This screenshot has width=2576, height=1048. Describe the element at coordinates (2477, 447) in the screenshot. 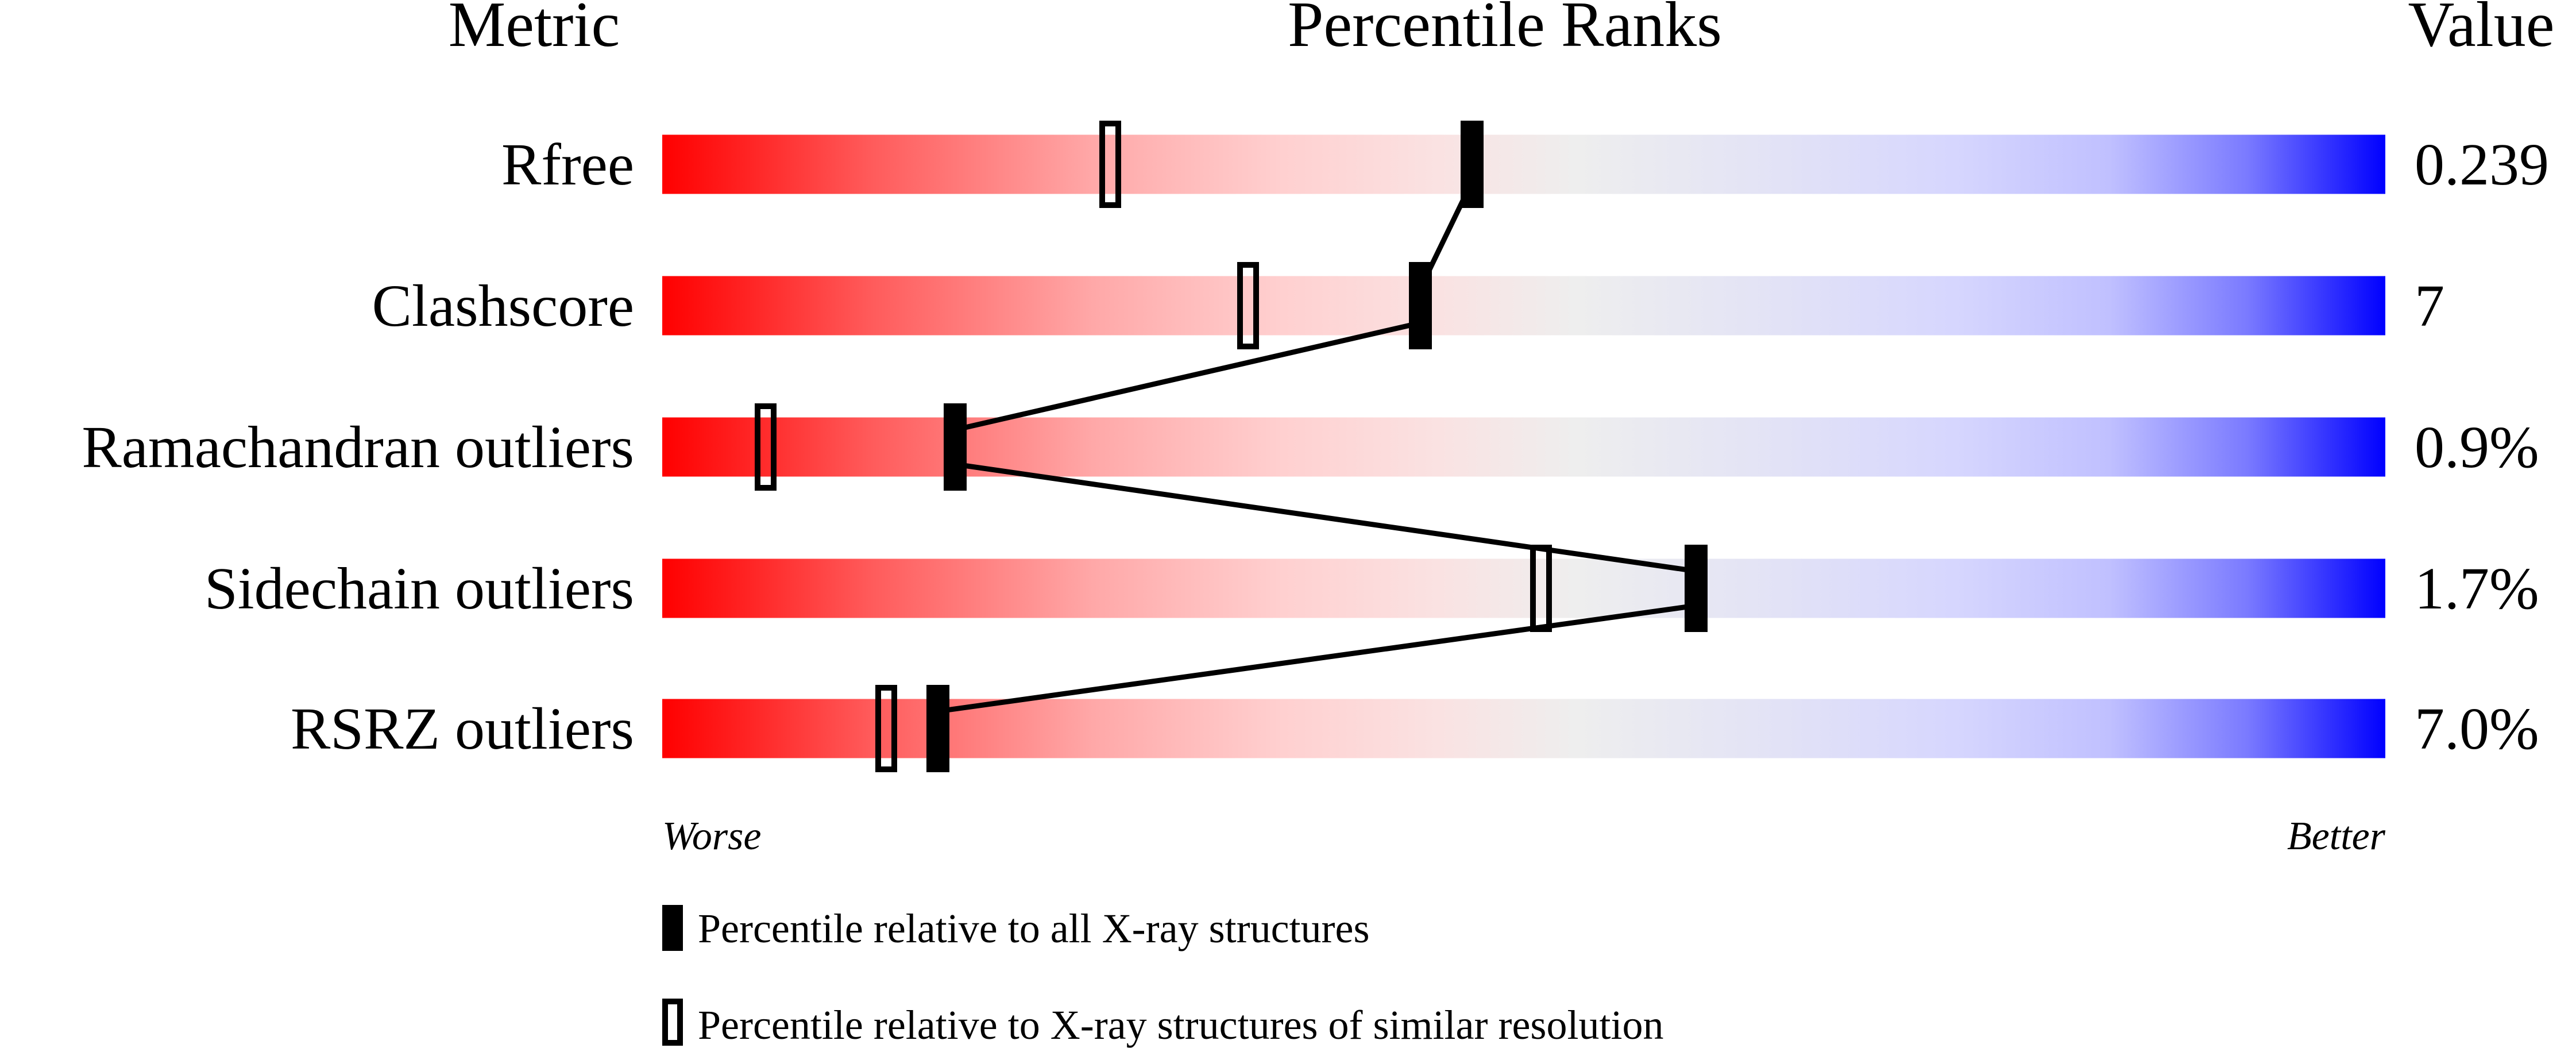

I see `metric-value: 0.9%` at that location.